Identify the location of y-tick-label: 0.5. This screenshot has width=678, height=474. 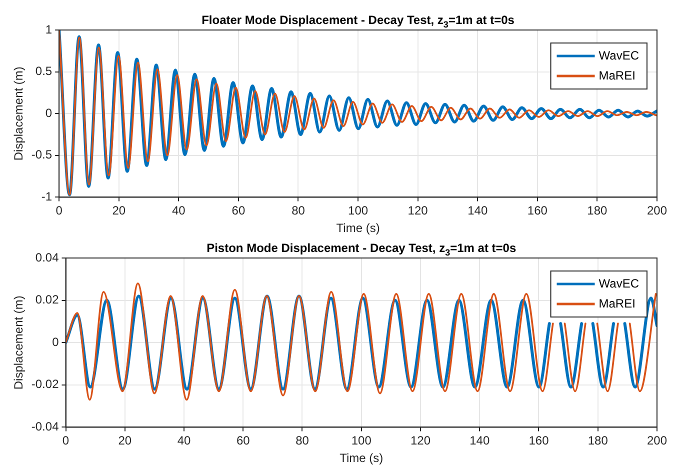
(43, 71).